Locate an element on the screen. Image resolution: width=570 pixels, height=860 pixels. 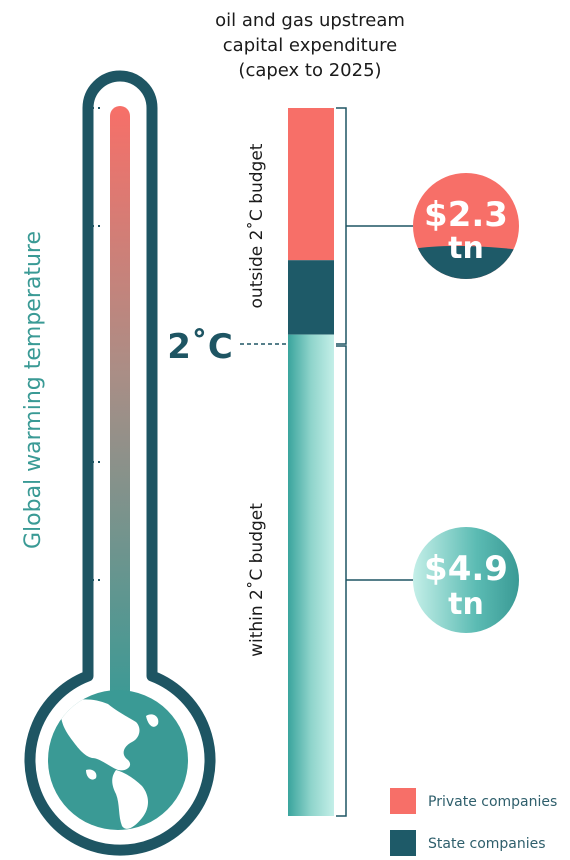
chart-title-line-3: (capex to 2025) is located at coordinates (309, 70).